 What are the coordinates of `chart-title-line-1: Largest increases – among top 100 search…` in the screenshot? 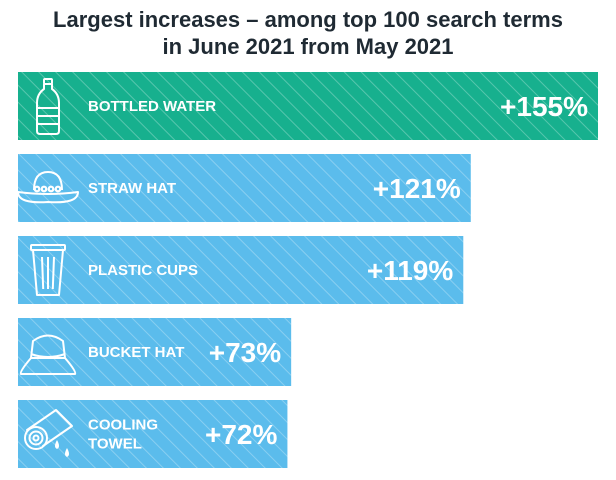 It's located at (308, 19).